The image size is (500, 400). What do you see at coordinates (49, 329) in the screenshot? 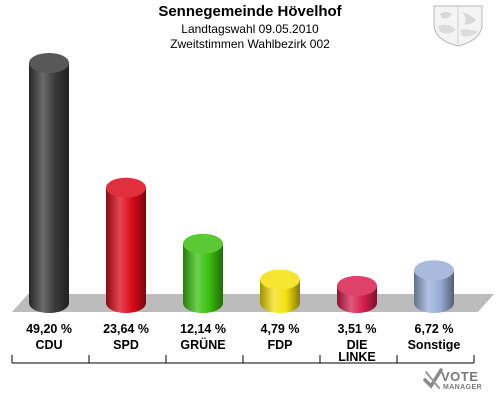
I see `value-label: 49,20 %` at bounding box center [49, 329].